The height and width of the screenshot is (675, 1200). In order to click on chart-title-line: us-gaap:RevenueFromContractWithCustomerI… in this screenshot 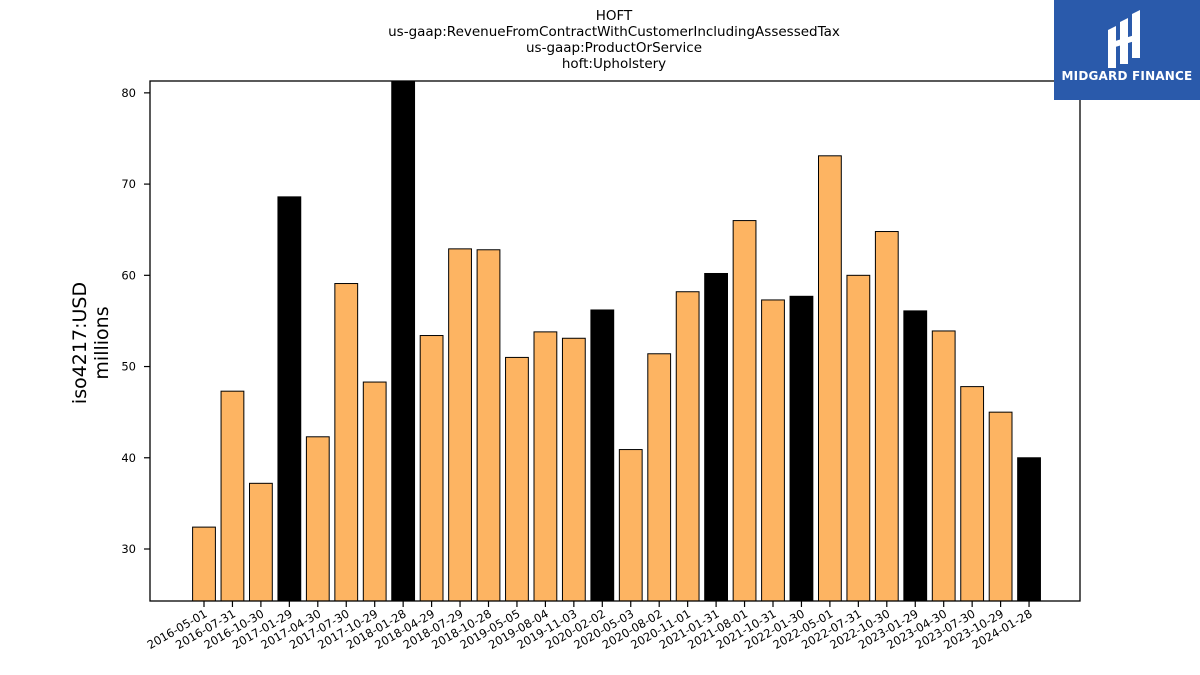, I will do `click(614, 32)`.